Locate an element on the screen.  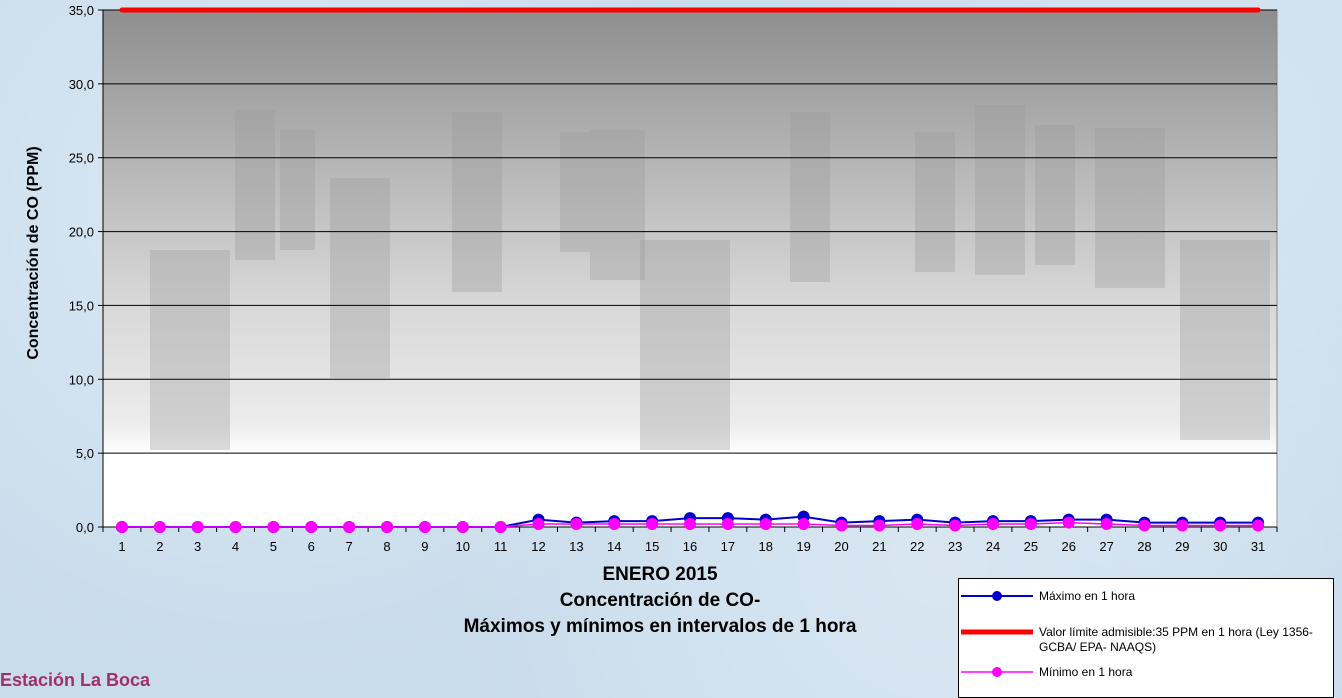
legend-label-min: Mínimo en 1 hora is located at coordinates (1086, 672).